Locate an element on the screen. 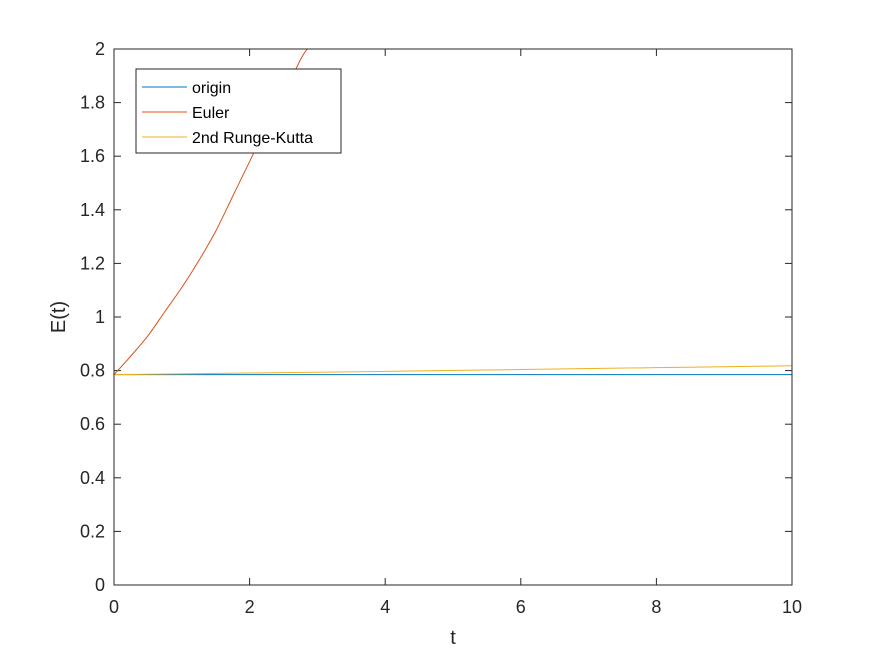 This screenshot has height=656, width=875. x-tick-label: 4 is located at coordinates (385, 607).